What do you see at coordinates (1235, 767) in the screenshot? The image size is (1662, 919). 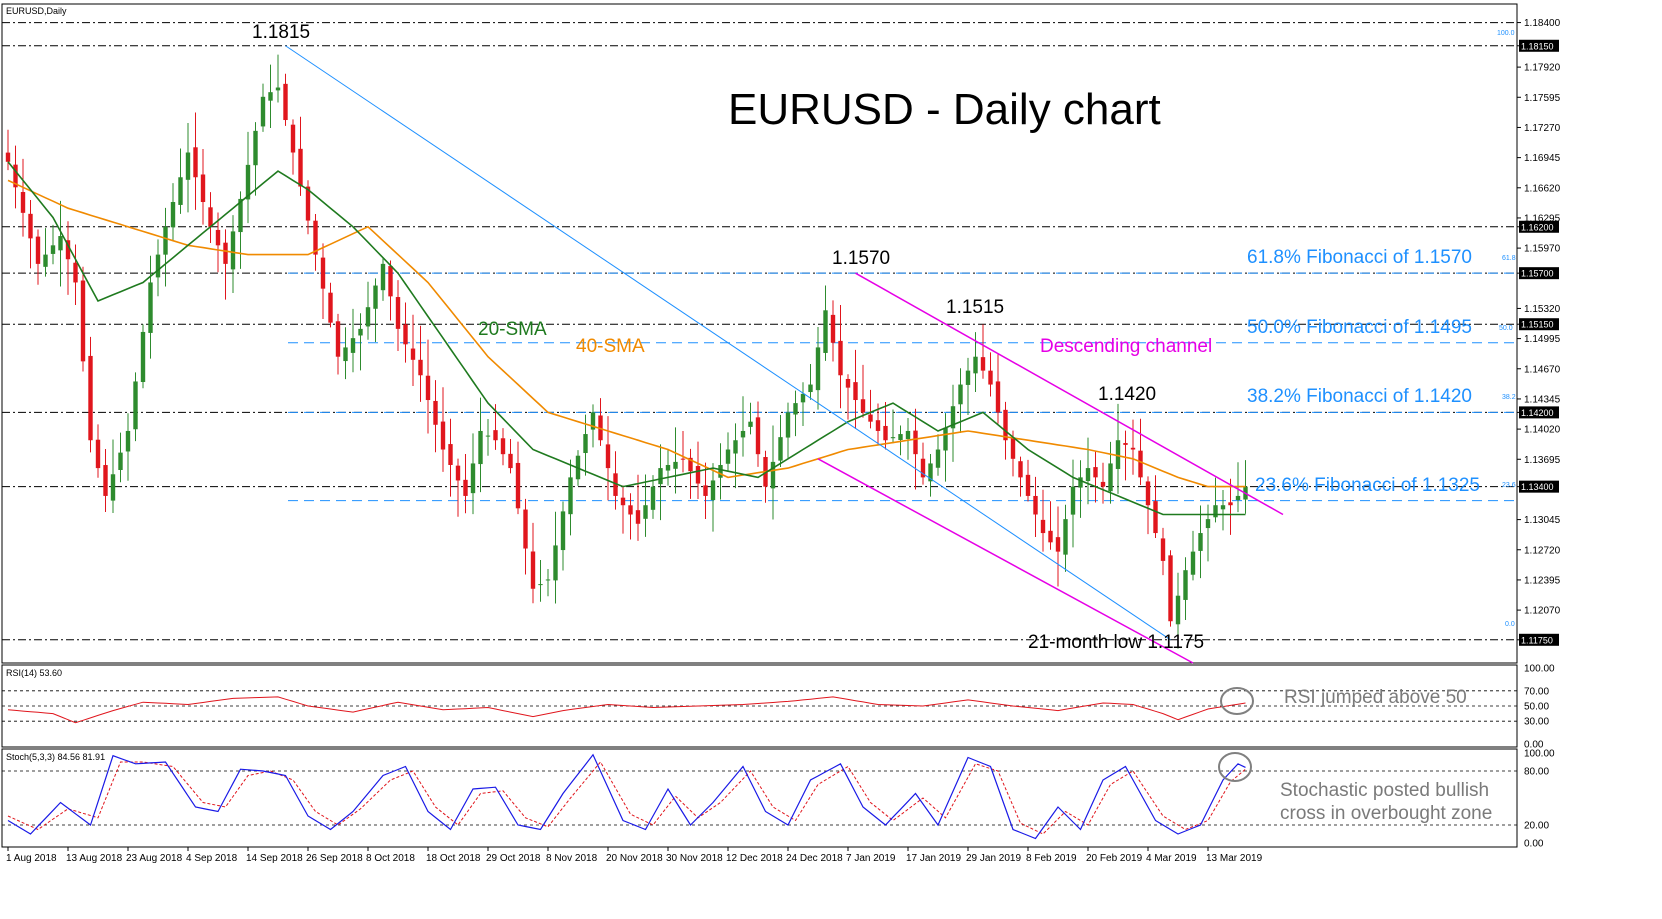 I see `stoch-highlight-circle` at bounding box center [1235, 767].